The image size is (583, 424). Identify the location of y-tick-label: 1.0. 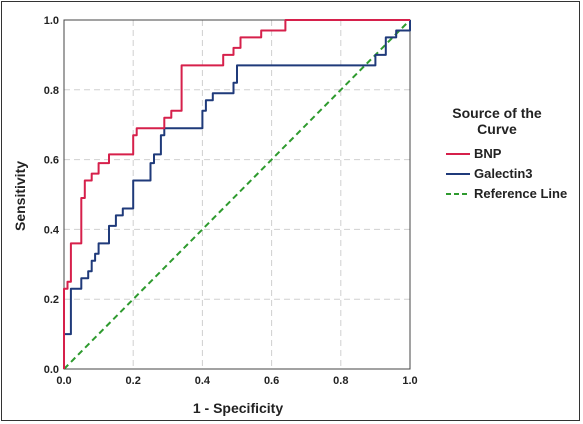
(51, 21).